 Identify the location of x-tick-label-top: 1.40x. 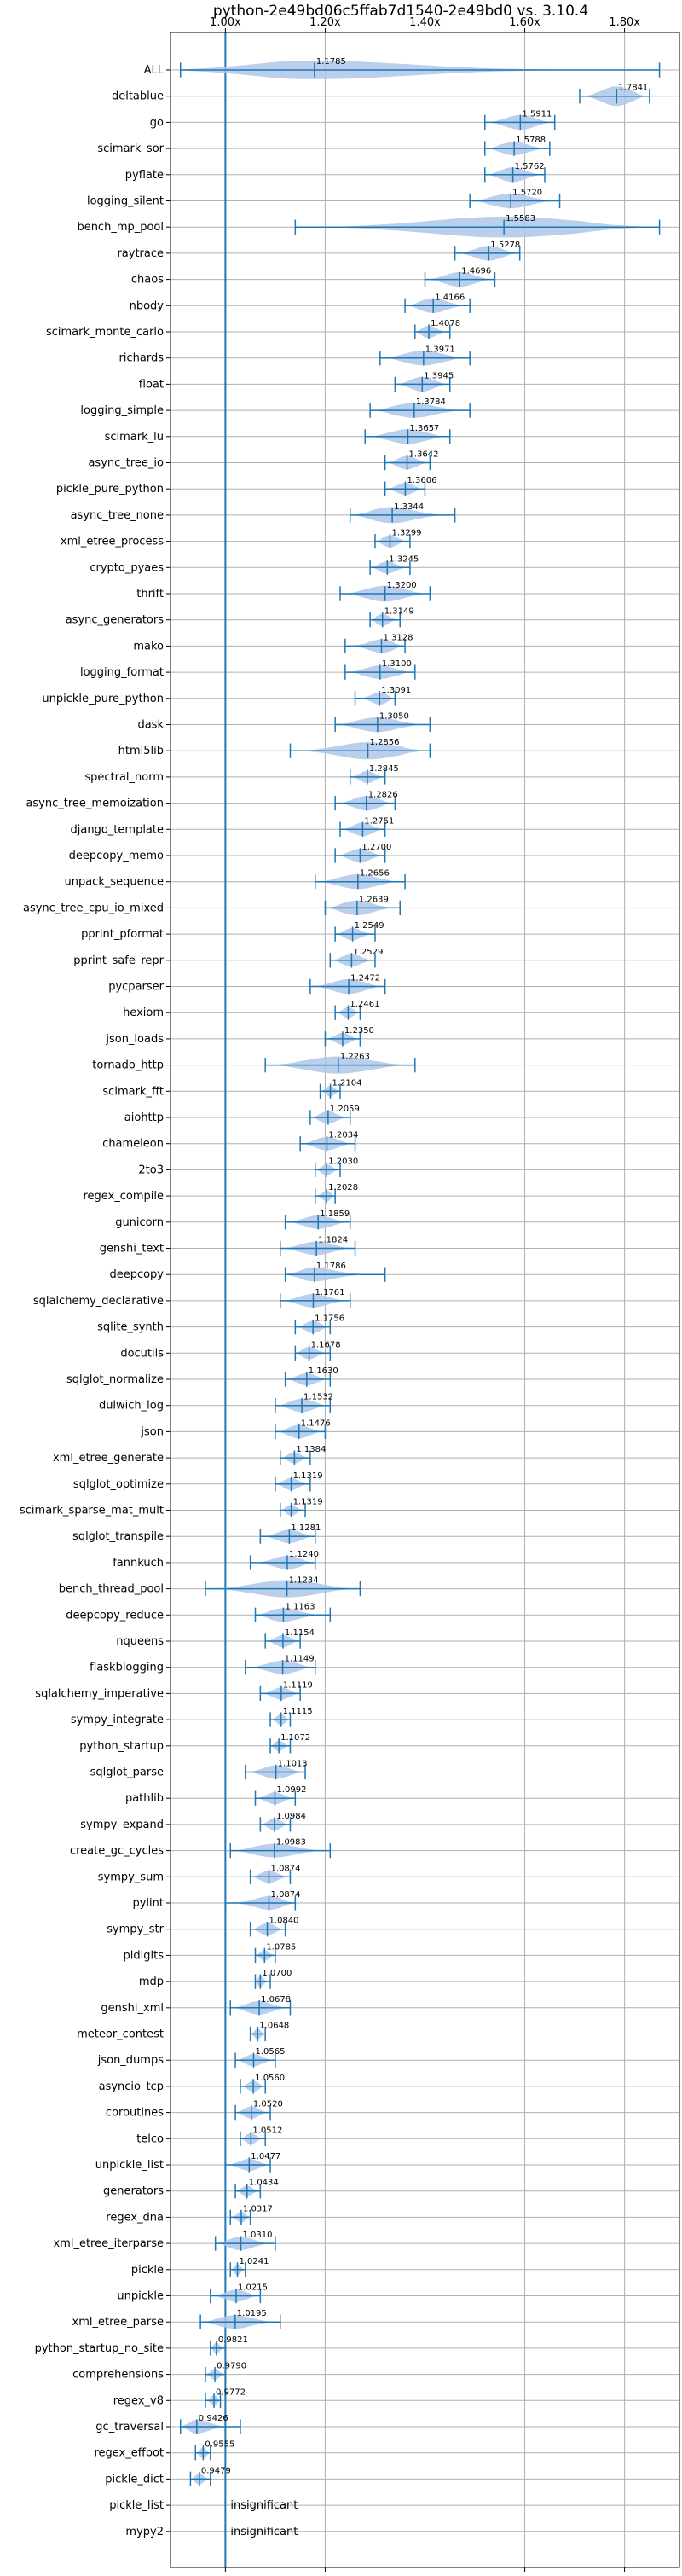
(425, 22).